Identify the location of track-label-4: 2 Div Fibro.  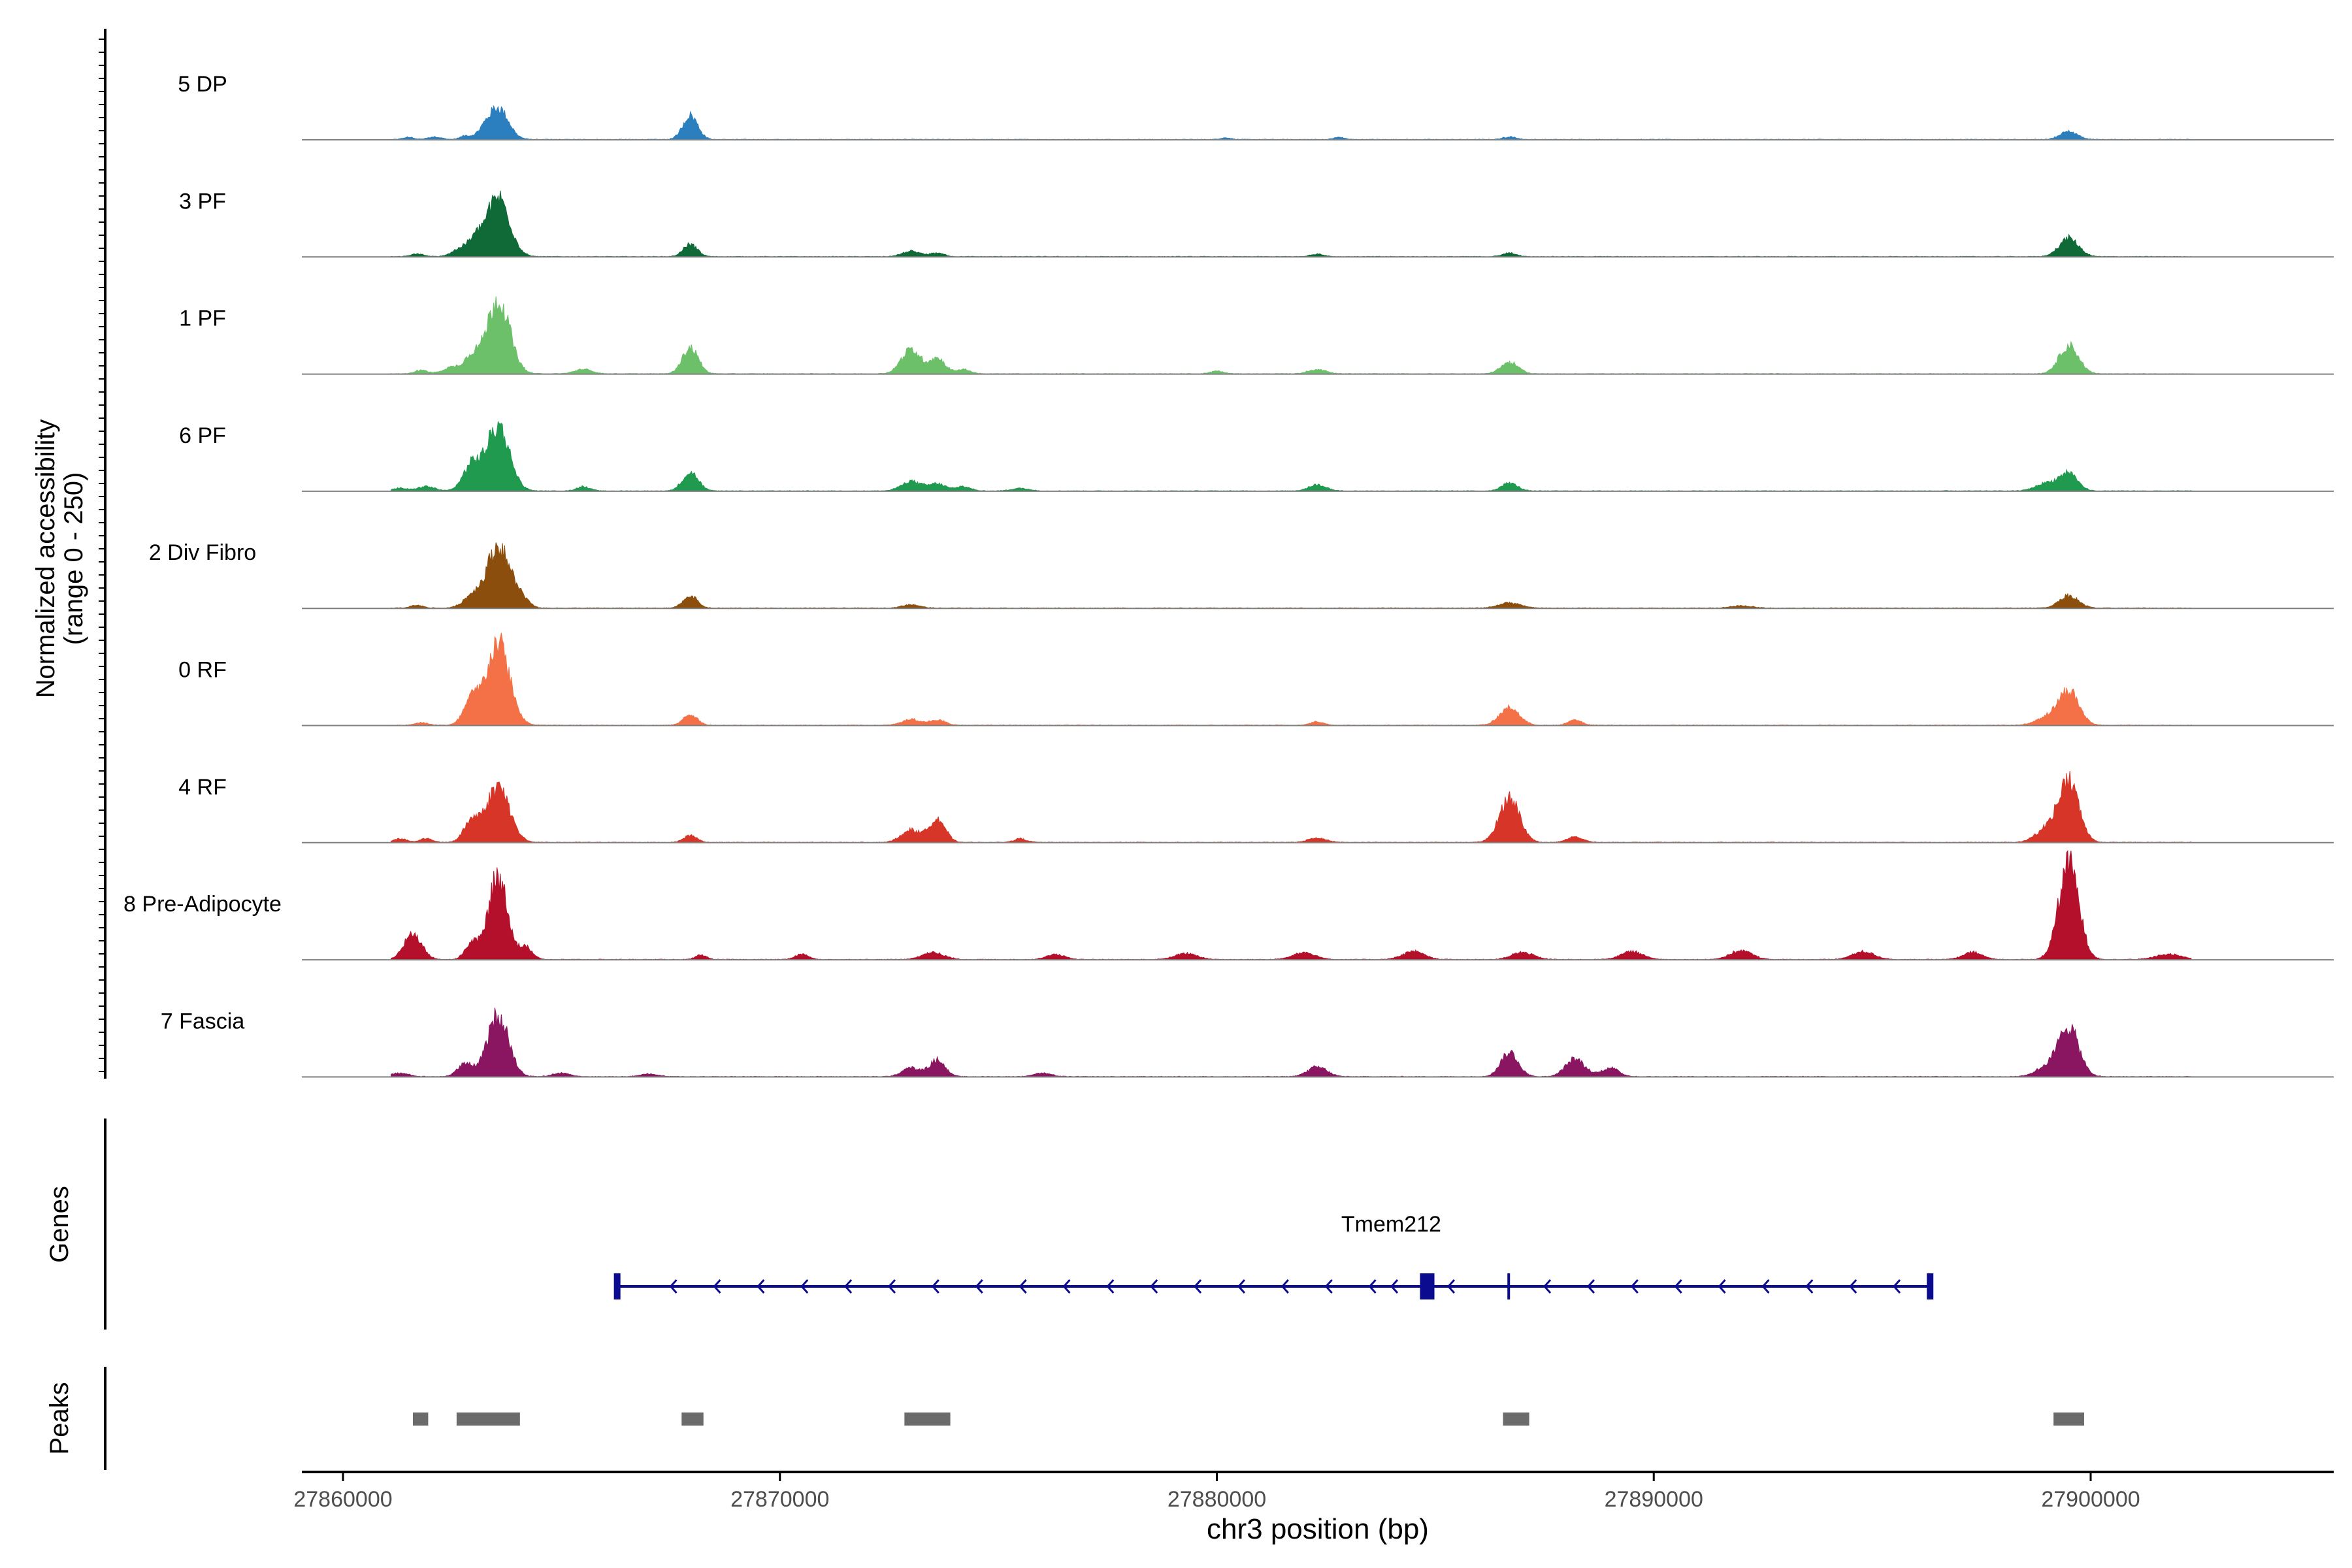
(202, 552).